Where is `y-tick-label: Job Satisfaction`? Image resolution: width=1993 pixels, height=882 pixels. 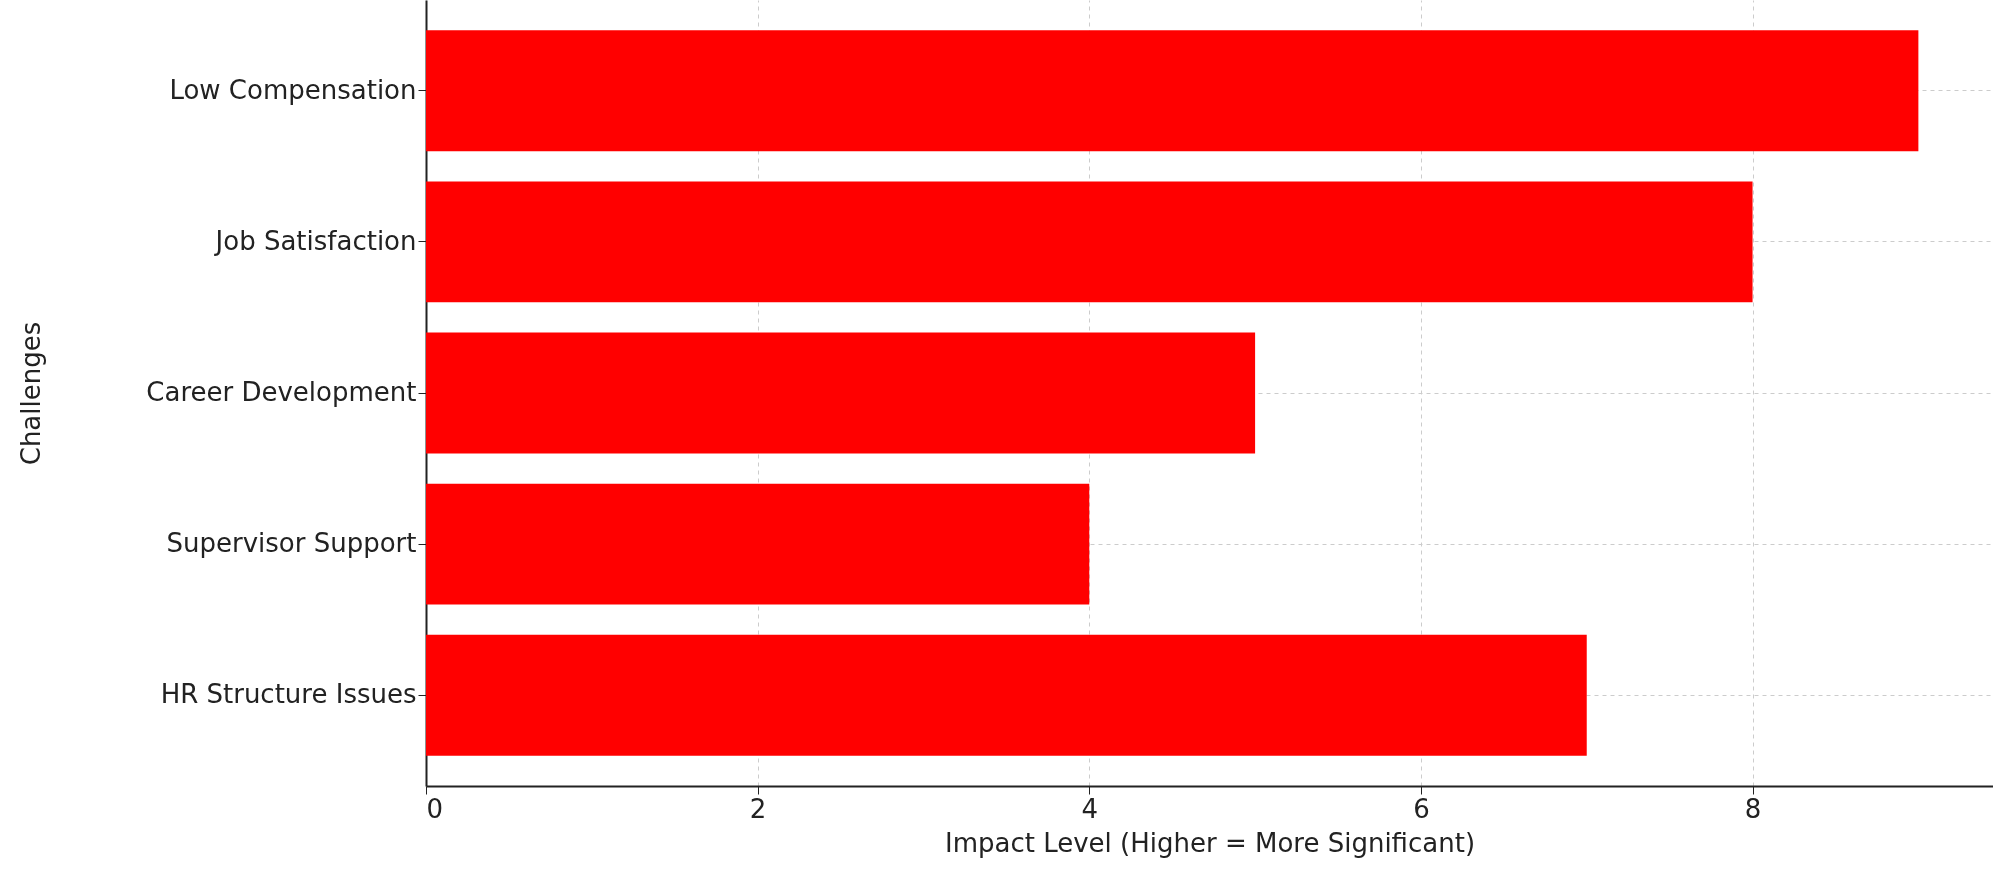
y-tick-label: Job Satisfaction is located at coordinates (315, 240).